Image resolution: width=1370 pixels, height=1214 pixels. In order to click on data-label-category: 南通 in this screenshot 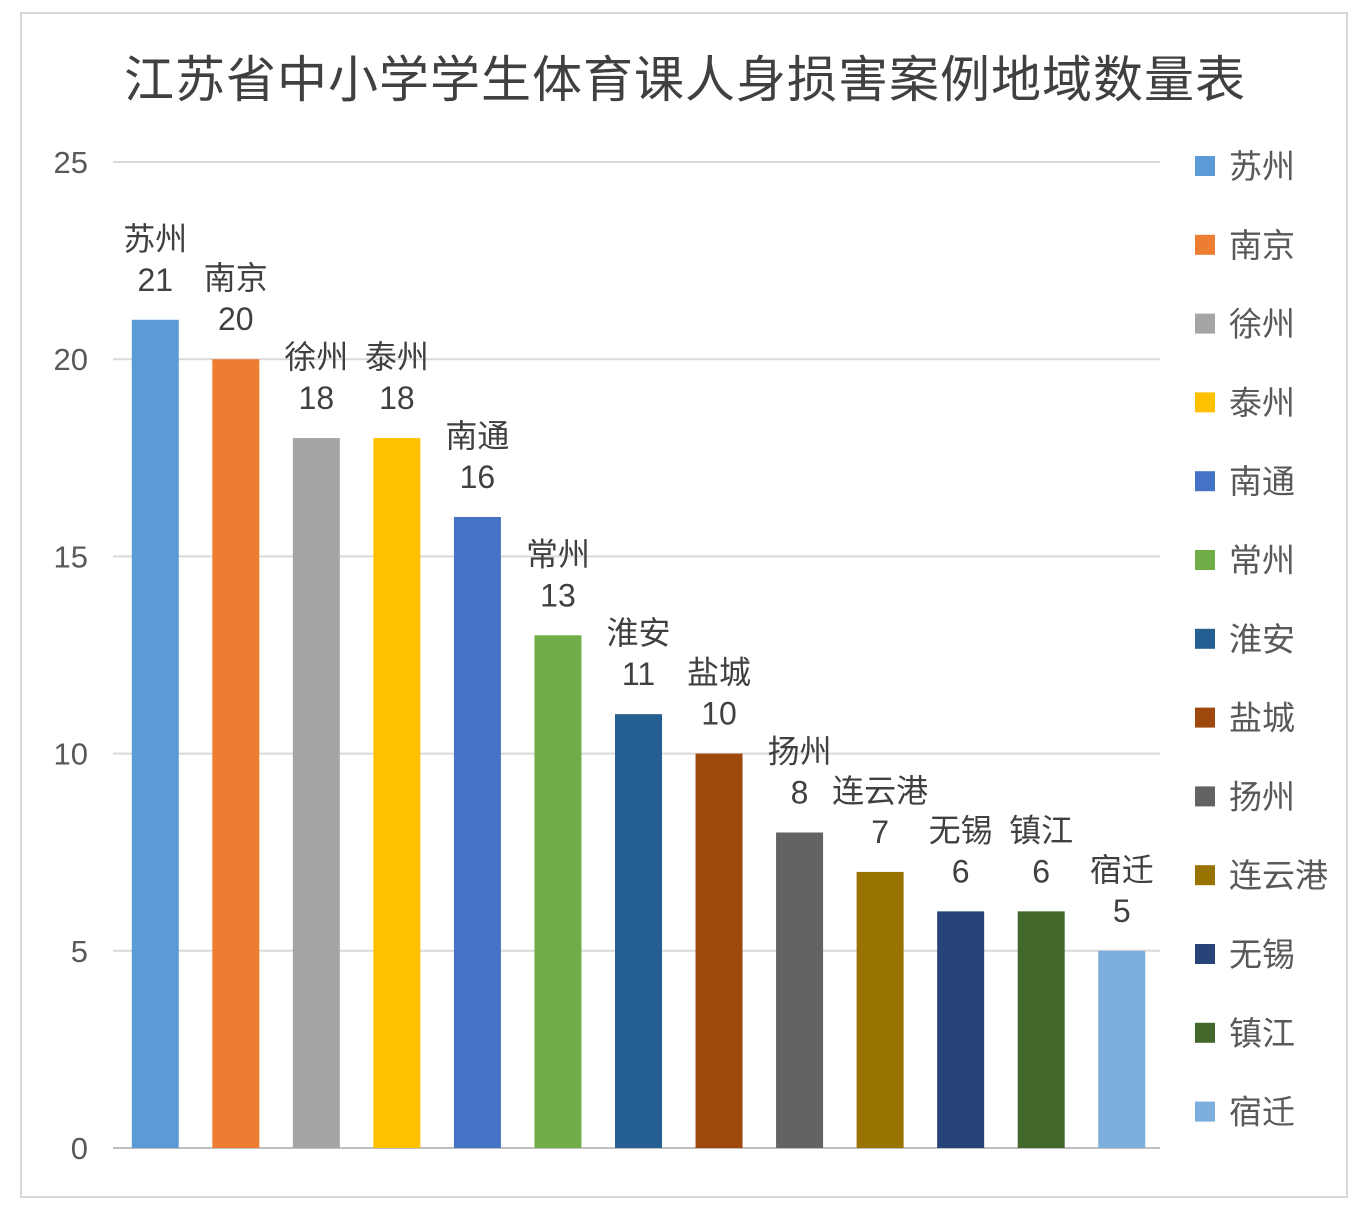, I will do `click(477, 436)`.